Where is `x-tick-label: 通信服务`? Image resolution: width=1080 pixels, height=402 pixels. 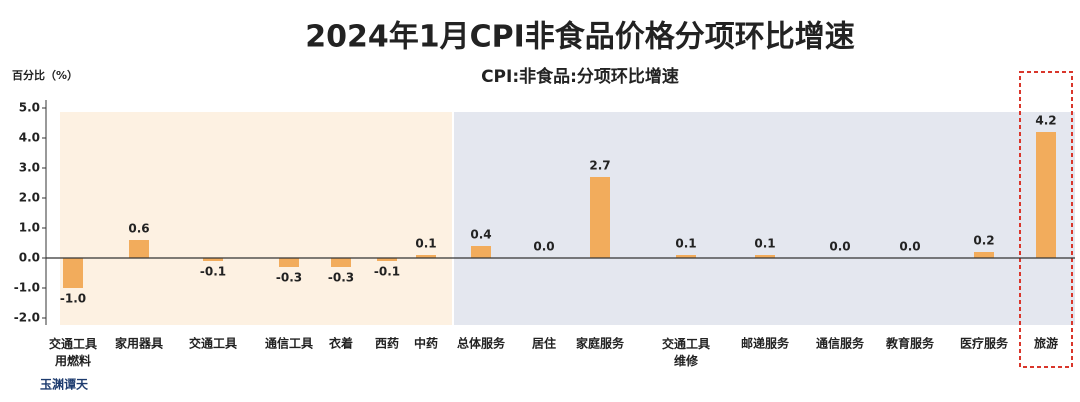
x-tick-label: 通信服务 is located at coordinates (840, 343).